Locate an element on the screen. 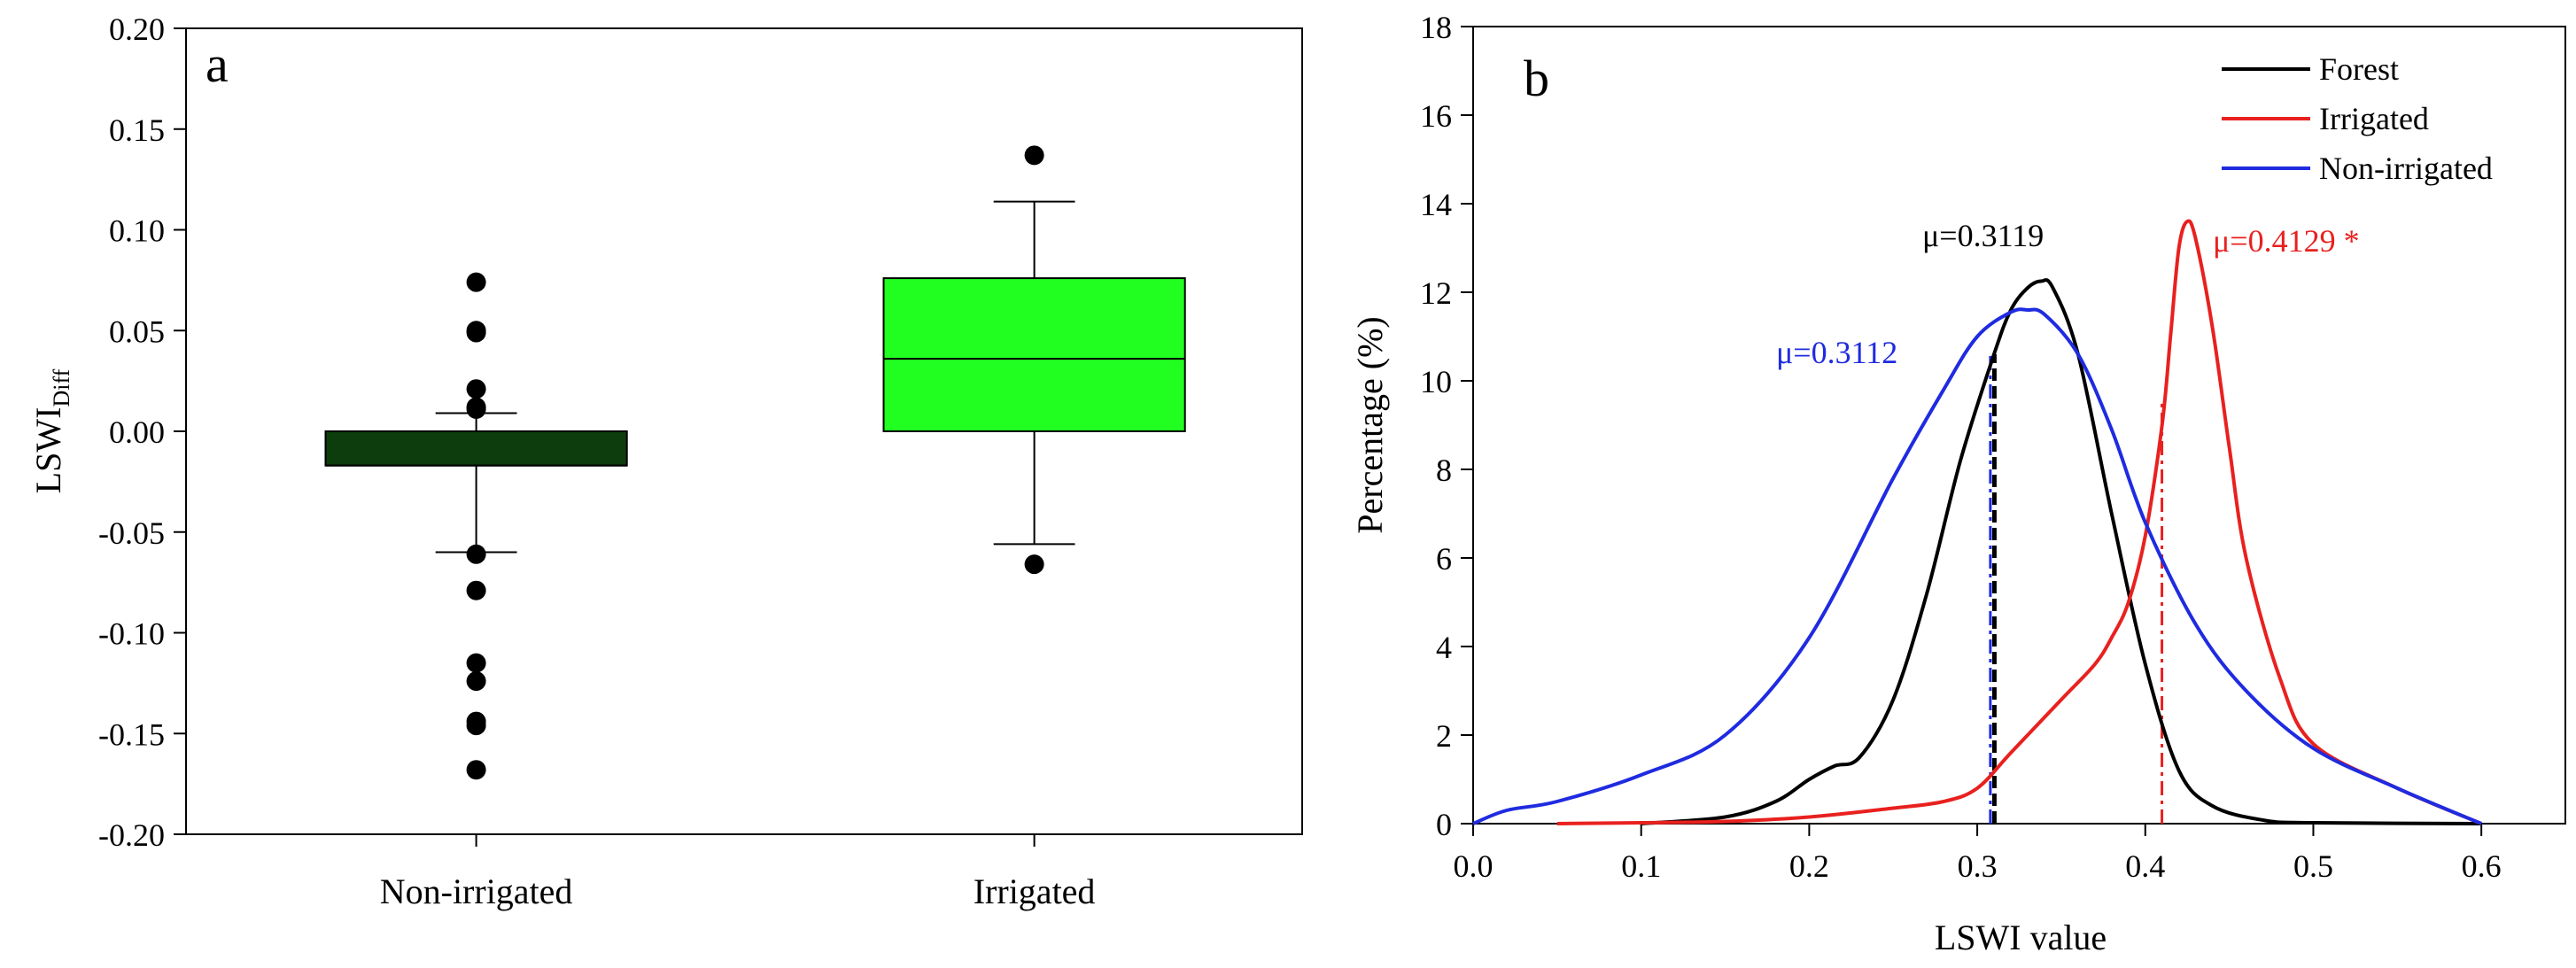 The height and width of the screenshot is (968, 2576). y-tick-label: 0 is located at coordinates (1444, 824).